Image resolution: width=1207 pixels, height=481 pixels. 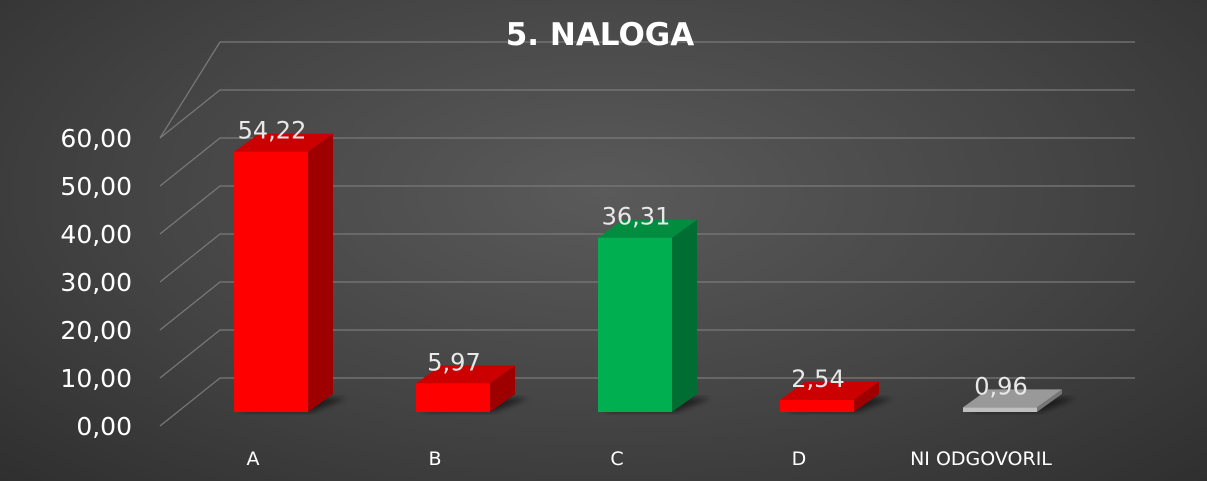 I want to click on y-tick-label: 30,00, so click(x=96, y=282).